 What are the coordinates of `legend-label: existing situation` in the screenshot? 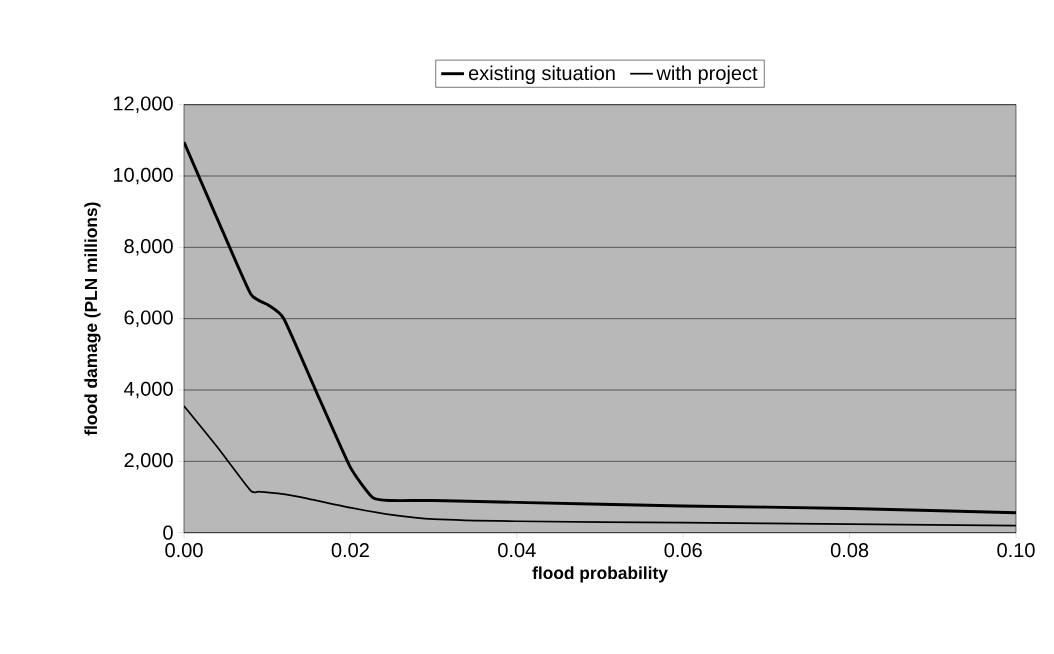 It's located at (541, 75).